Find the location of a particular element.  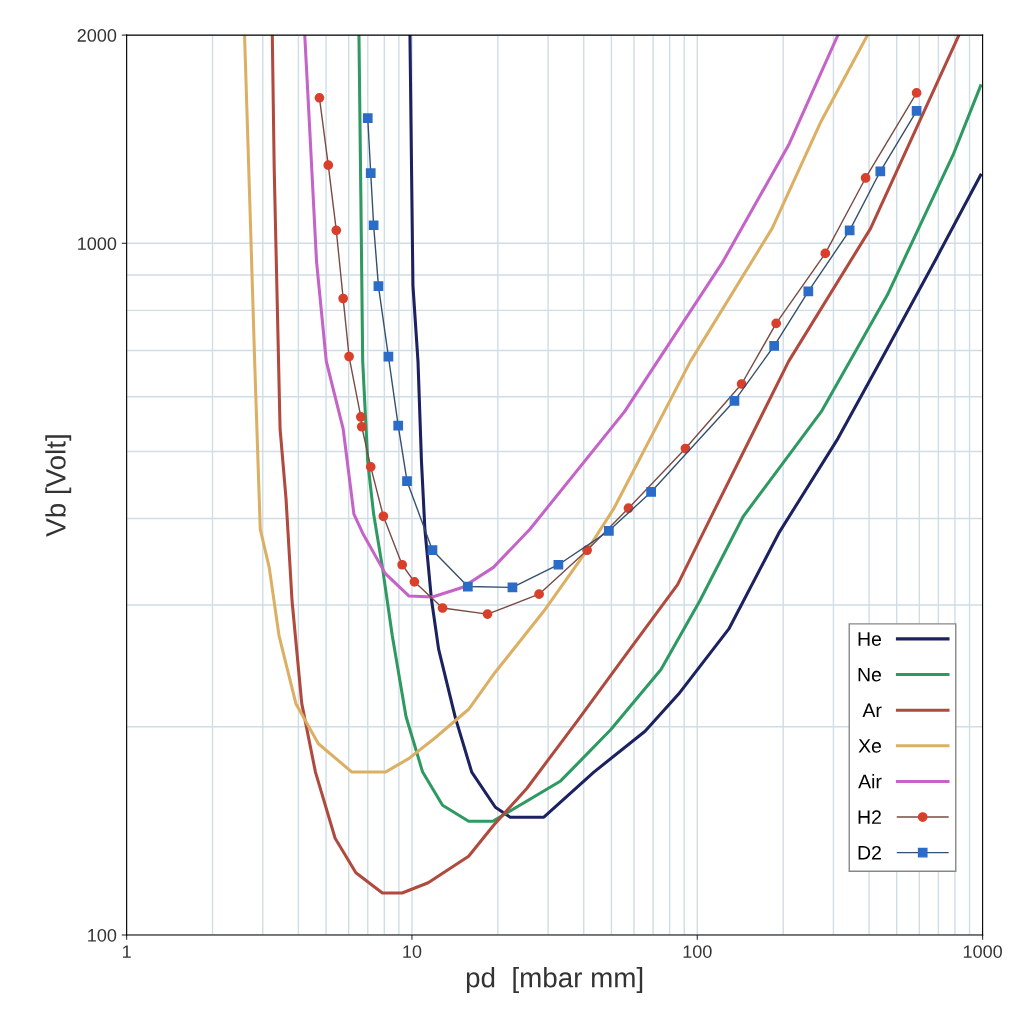

y-tick-label: 2000 is located at coordinates (97, 35).